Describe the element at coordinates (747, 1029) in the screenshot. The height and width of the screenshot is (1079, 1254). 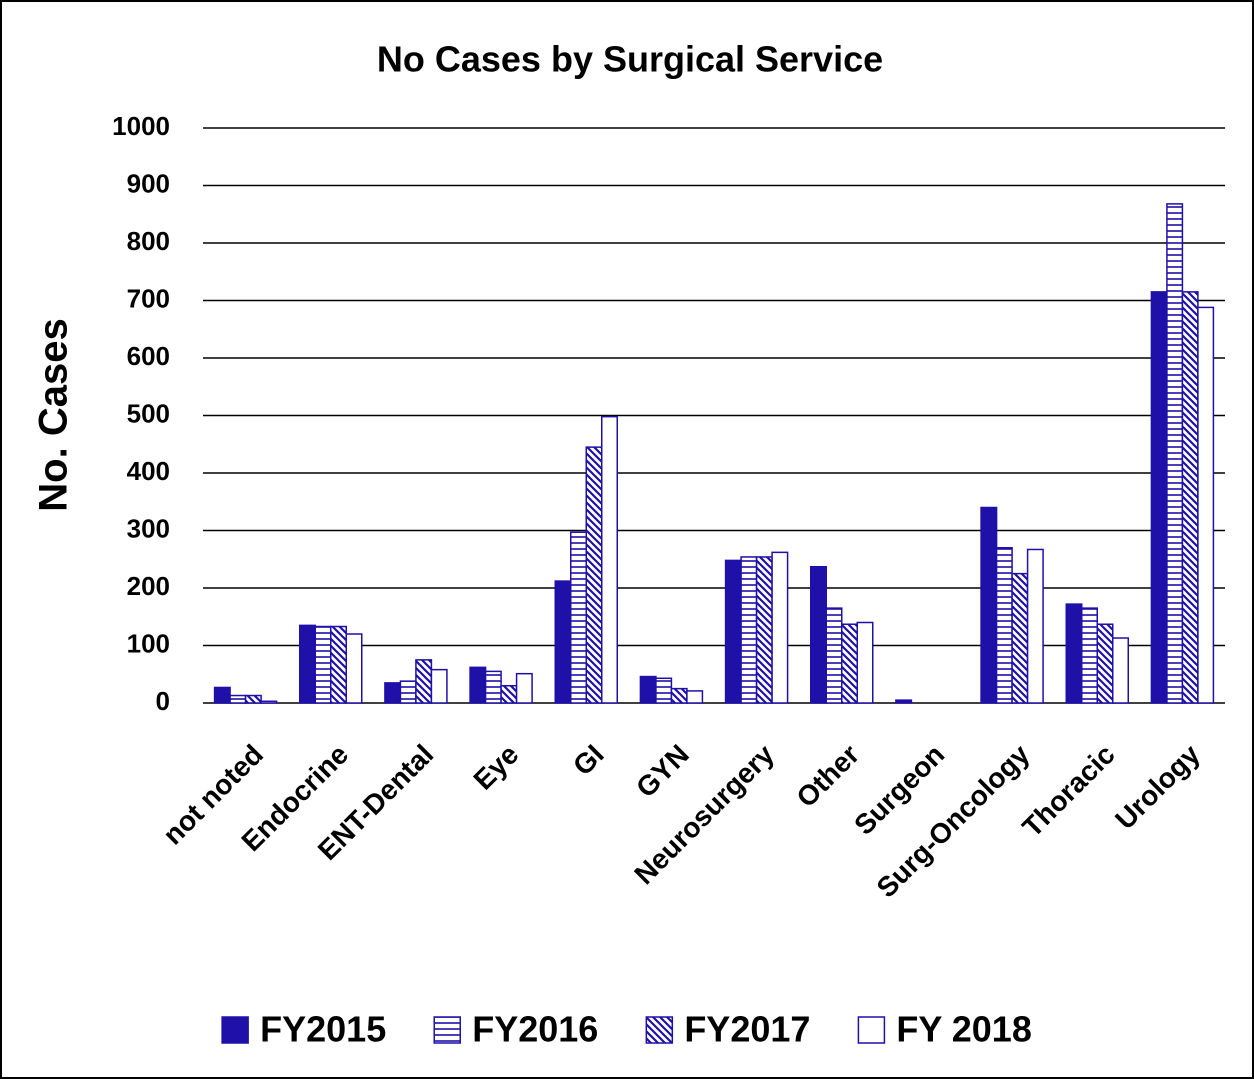
I see `legend-label: FY2017` at that location.